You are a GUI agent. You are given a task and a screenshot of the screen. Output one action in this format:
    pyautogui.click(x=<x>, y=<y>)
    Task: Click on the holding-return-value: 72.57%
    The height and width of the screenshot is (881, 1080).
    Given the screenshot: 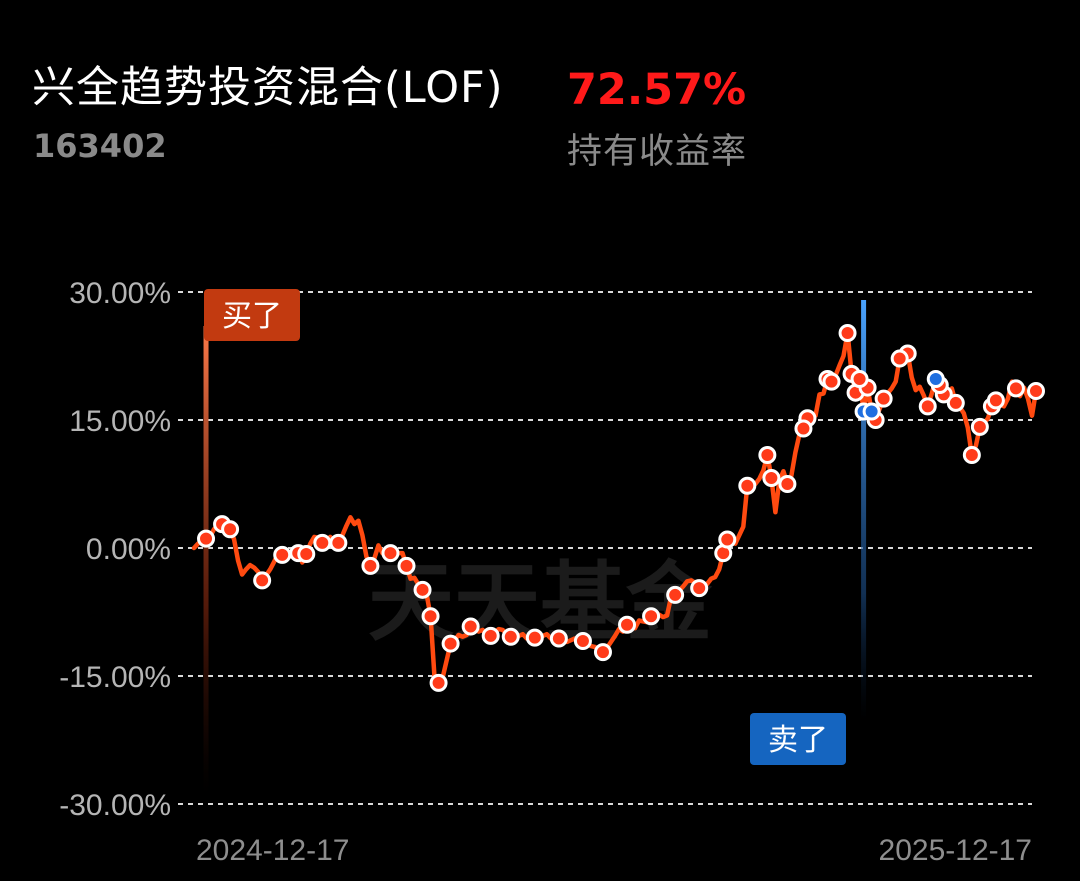 What is the action you would take?
    pyautogui.click(x=657, y=90)
    